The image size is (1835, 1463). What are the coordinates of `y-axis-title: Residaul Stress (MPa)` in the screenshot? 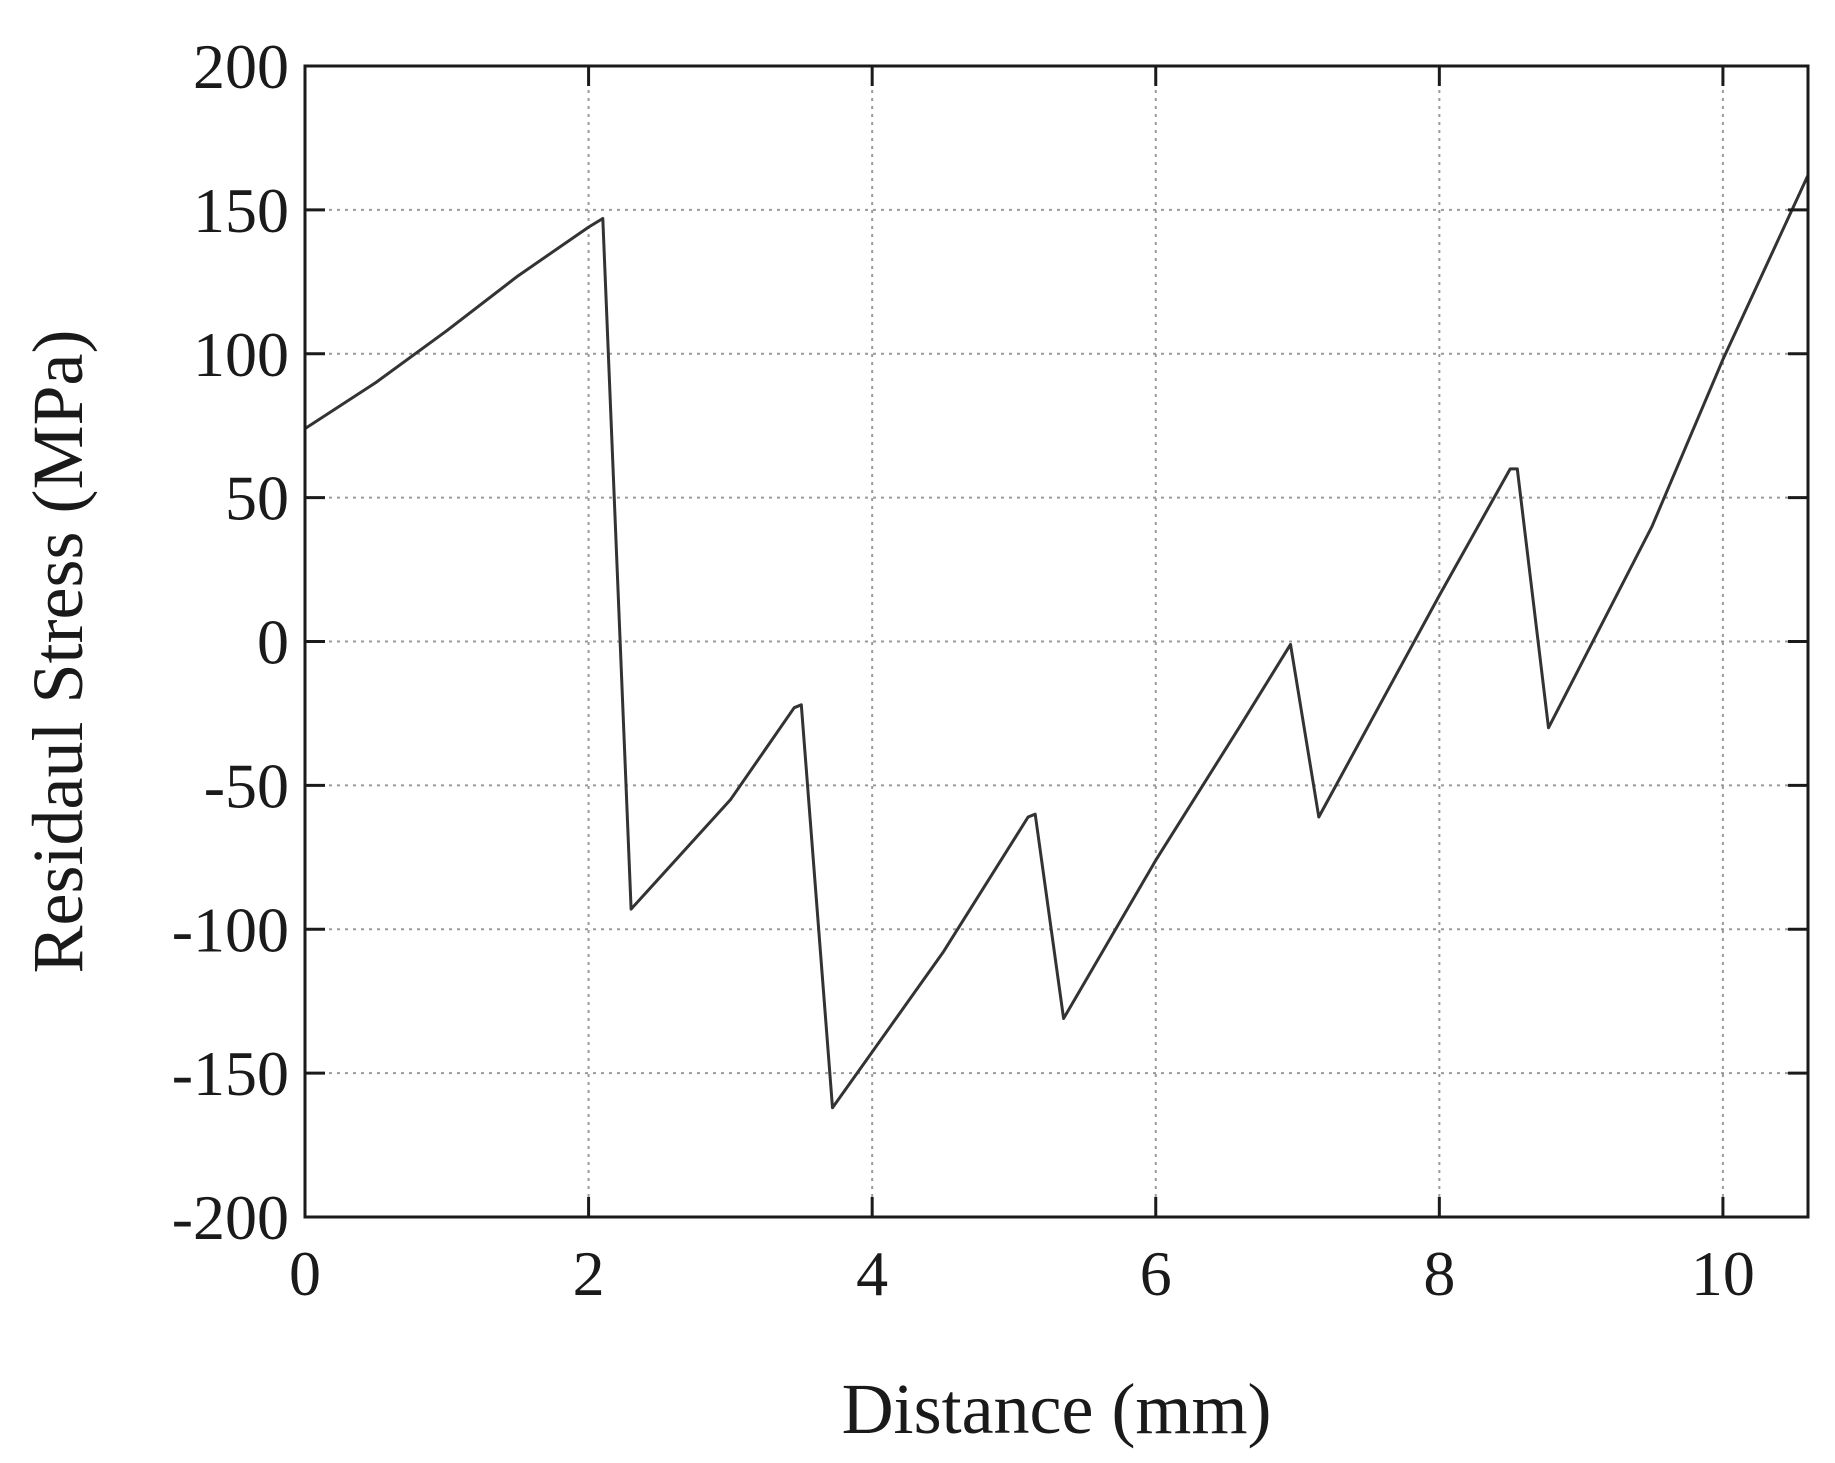 It's located at (58, 652).